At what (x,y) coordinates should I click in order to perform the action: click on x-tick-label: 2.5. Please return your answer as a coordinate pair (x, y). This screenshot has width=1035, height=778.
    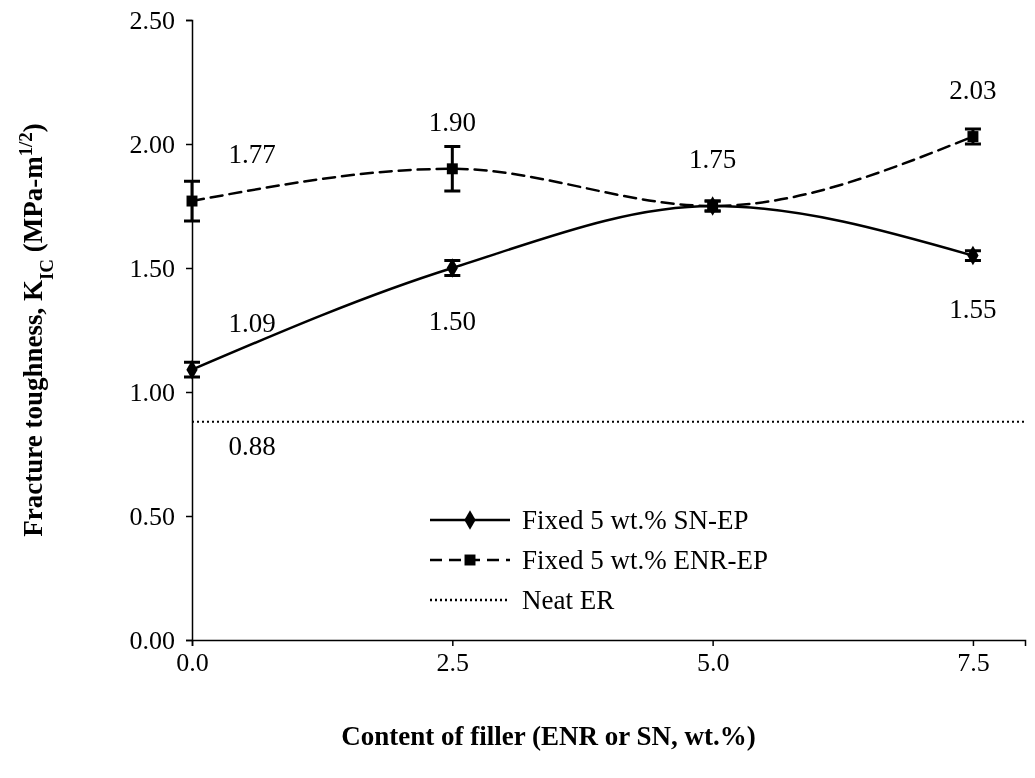
    Looking at the image, I should click on (453, 662).